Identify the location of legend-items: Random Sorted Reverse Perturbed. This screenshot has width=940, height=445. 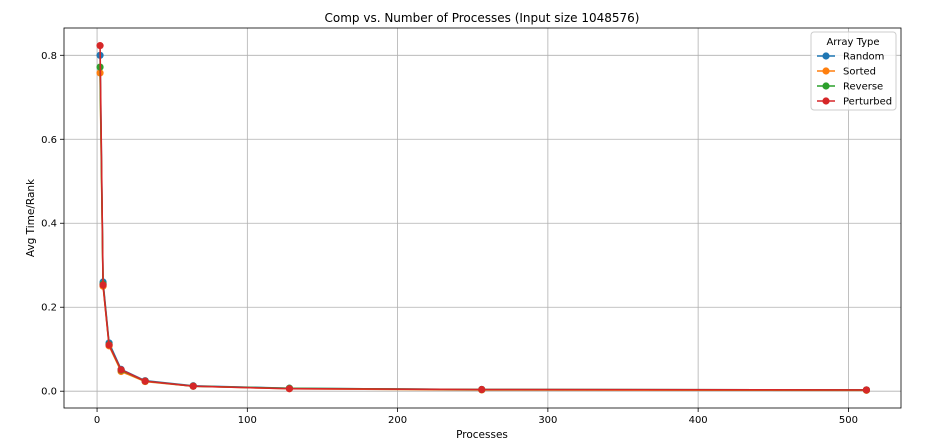
(854, 80).